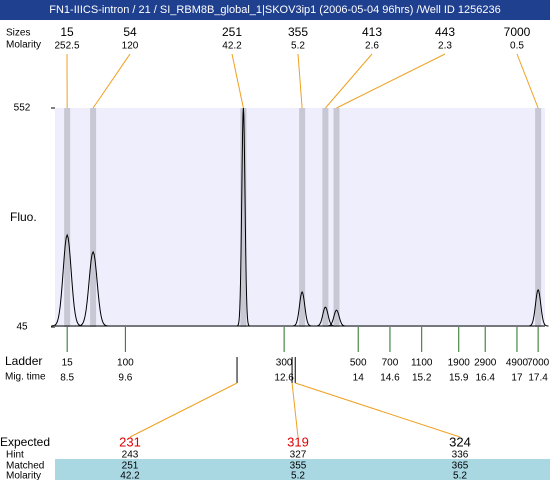 This screenshot has height=480, width=550. Describe the element at coordinates (66, 46) in the screenshot. I see `peak-molarity: 252.5` at that location.